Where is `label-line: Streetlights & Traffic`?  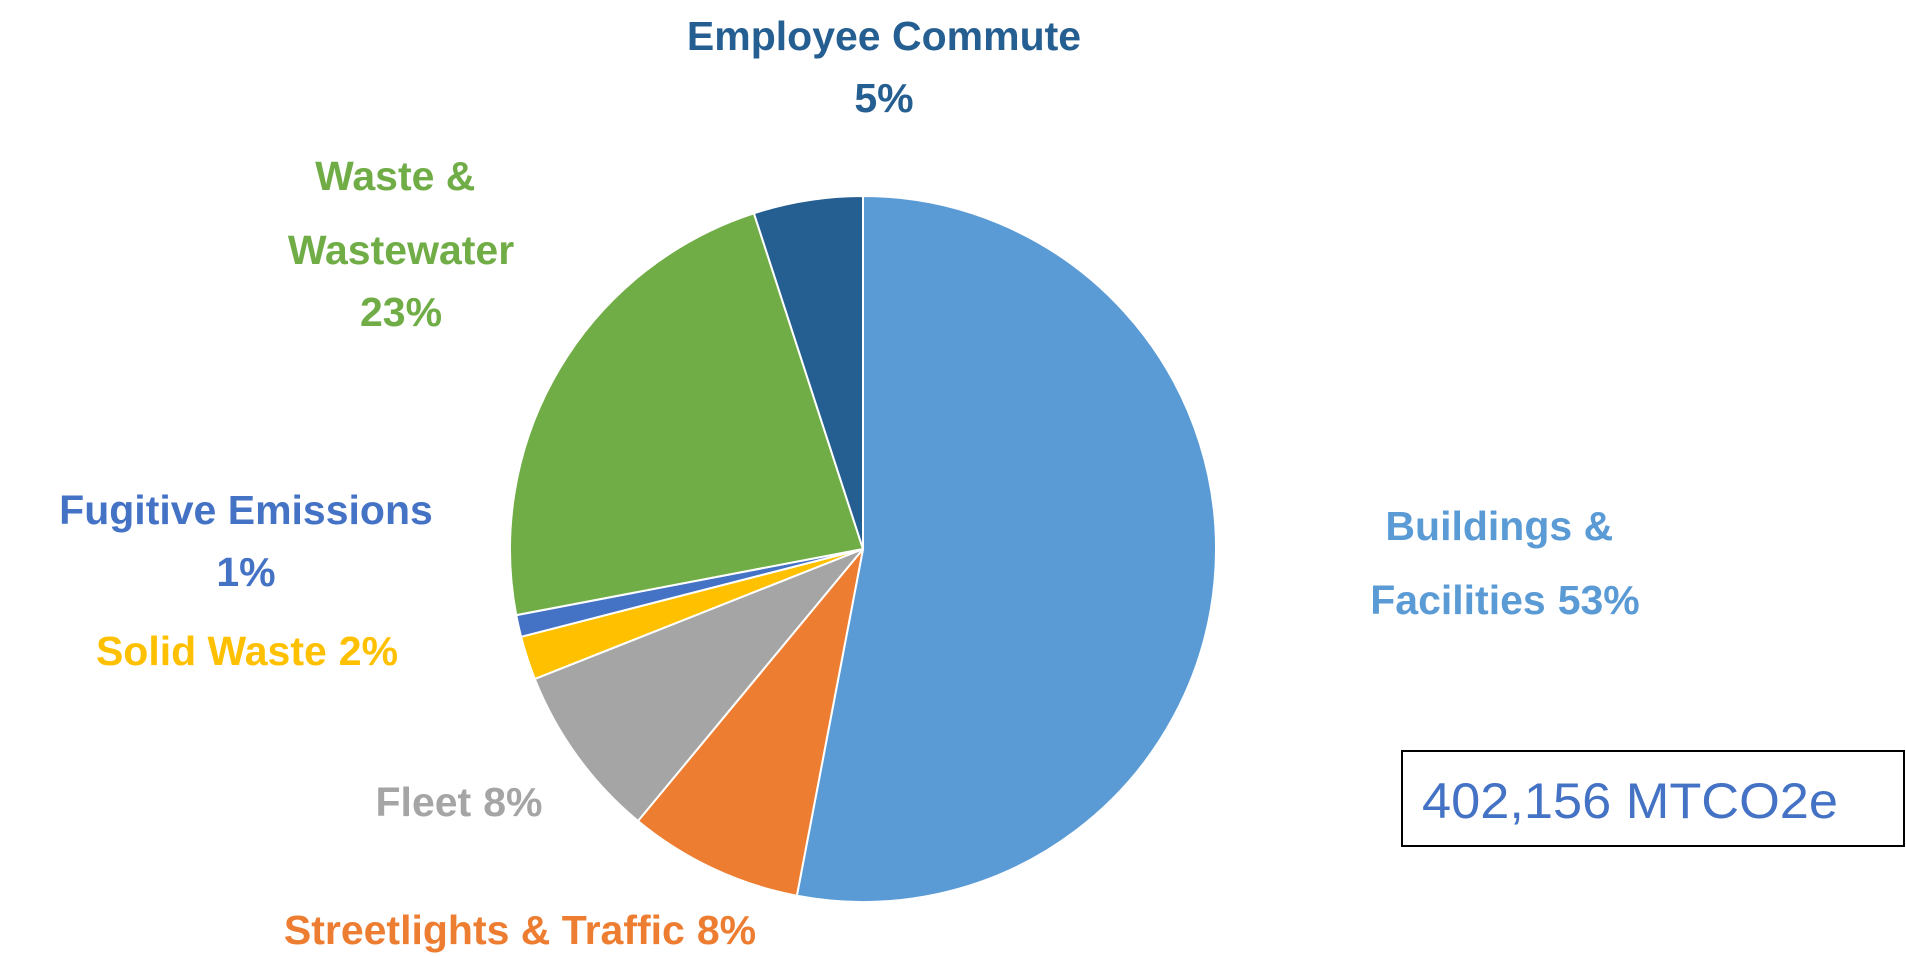 label-line: Streetlights & Traffic is located at coordinates (484, 930).